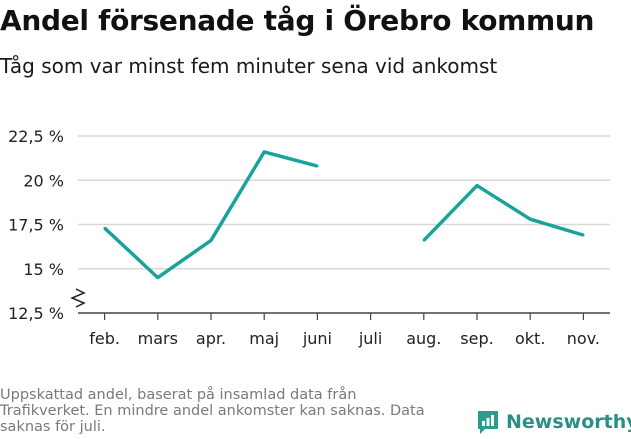  I want to click on x-tick-label: aug., so click(423, 338).